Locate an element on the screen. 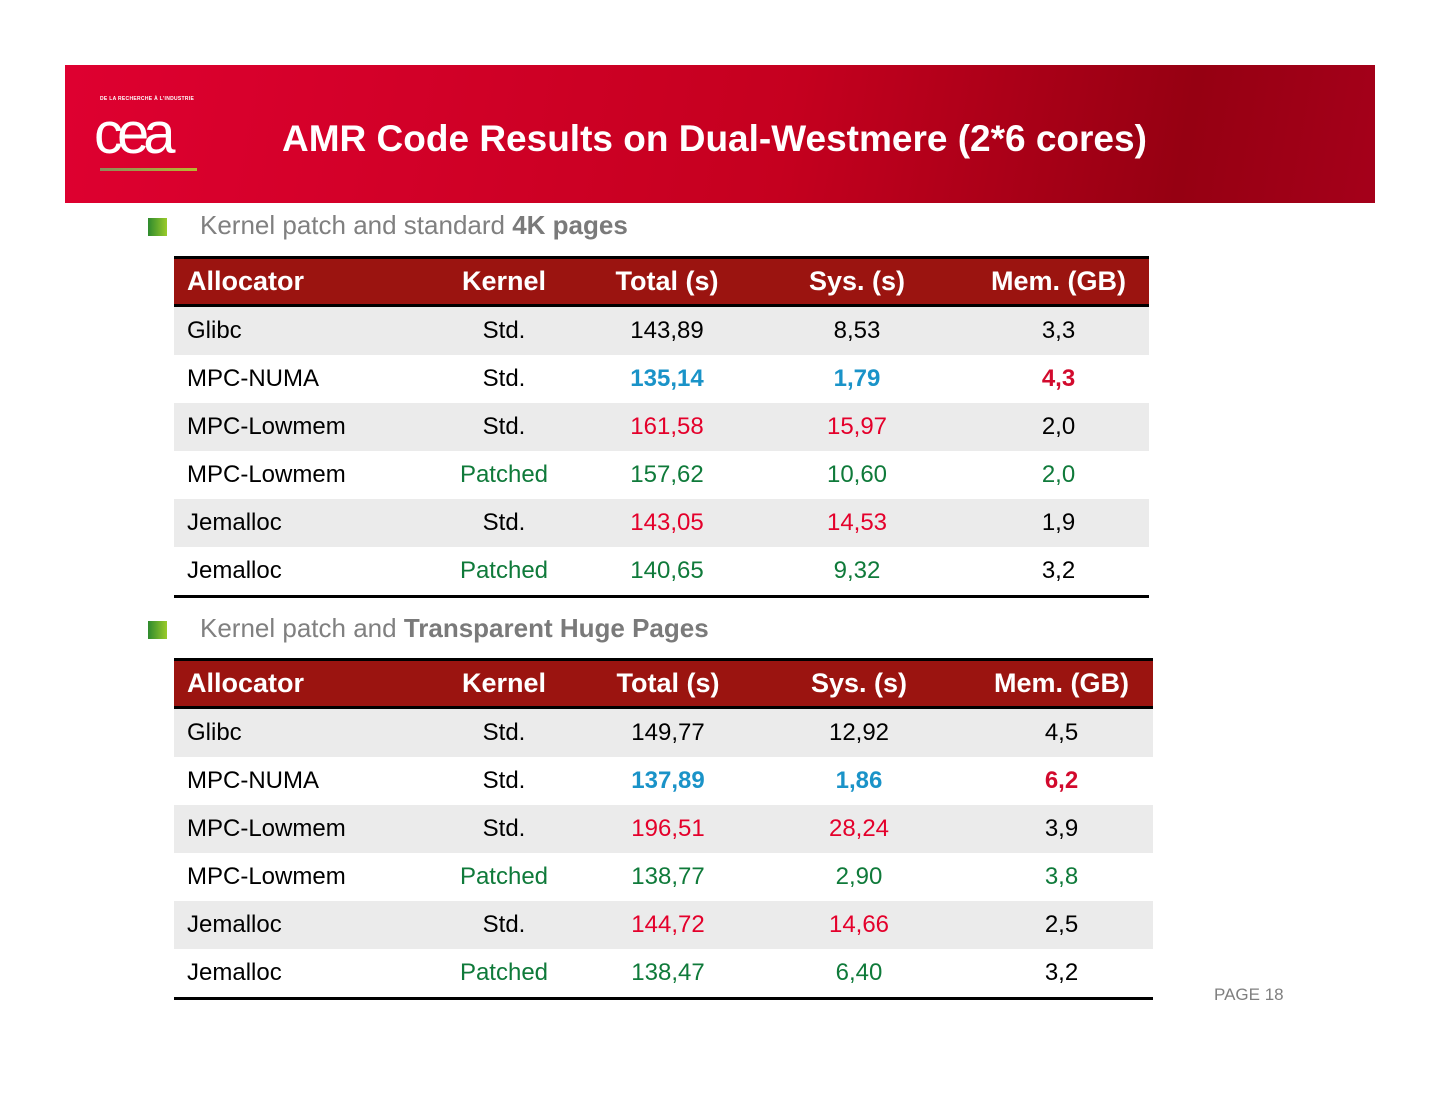 This screenshot has height=1113, width=1440. bullet-plain: Kernel patch and standard is located at coordinates (356, 225).